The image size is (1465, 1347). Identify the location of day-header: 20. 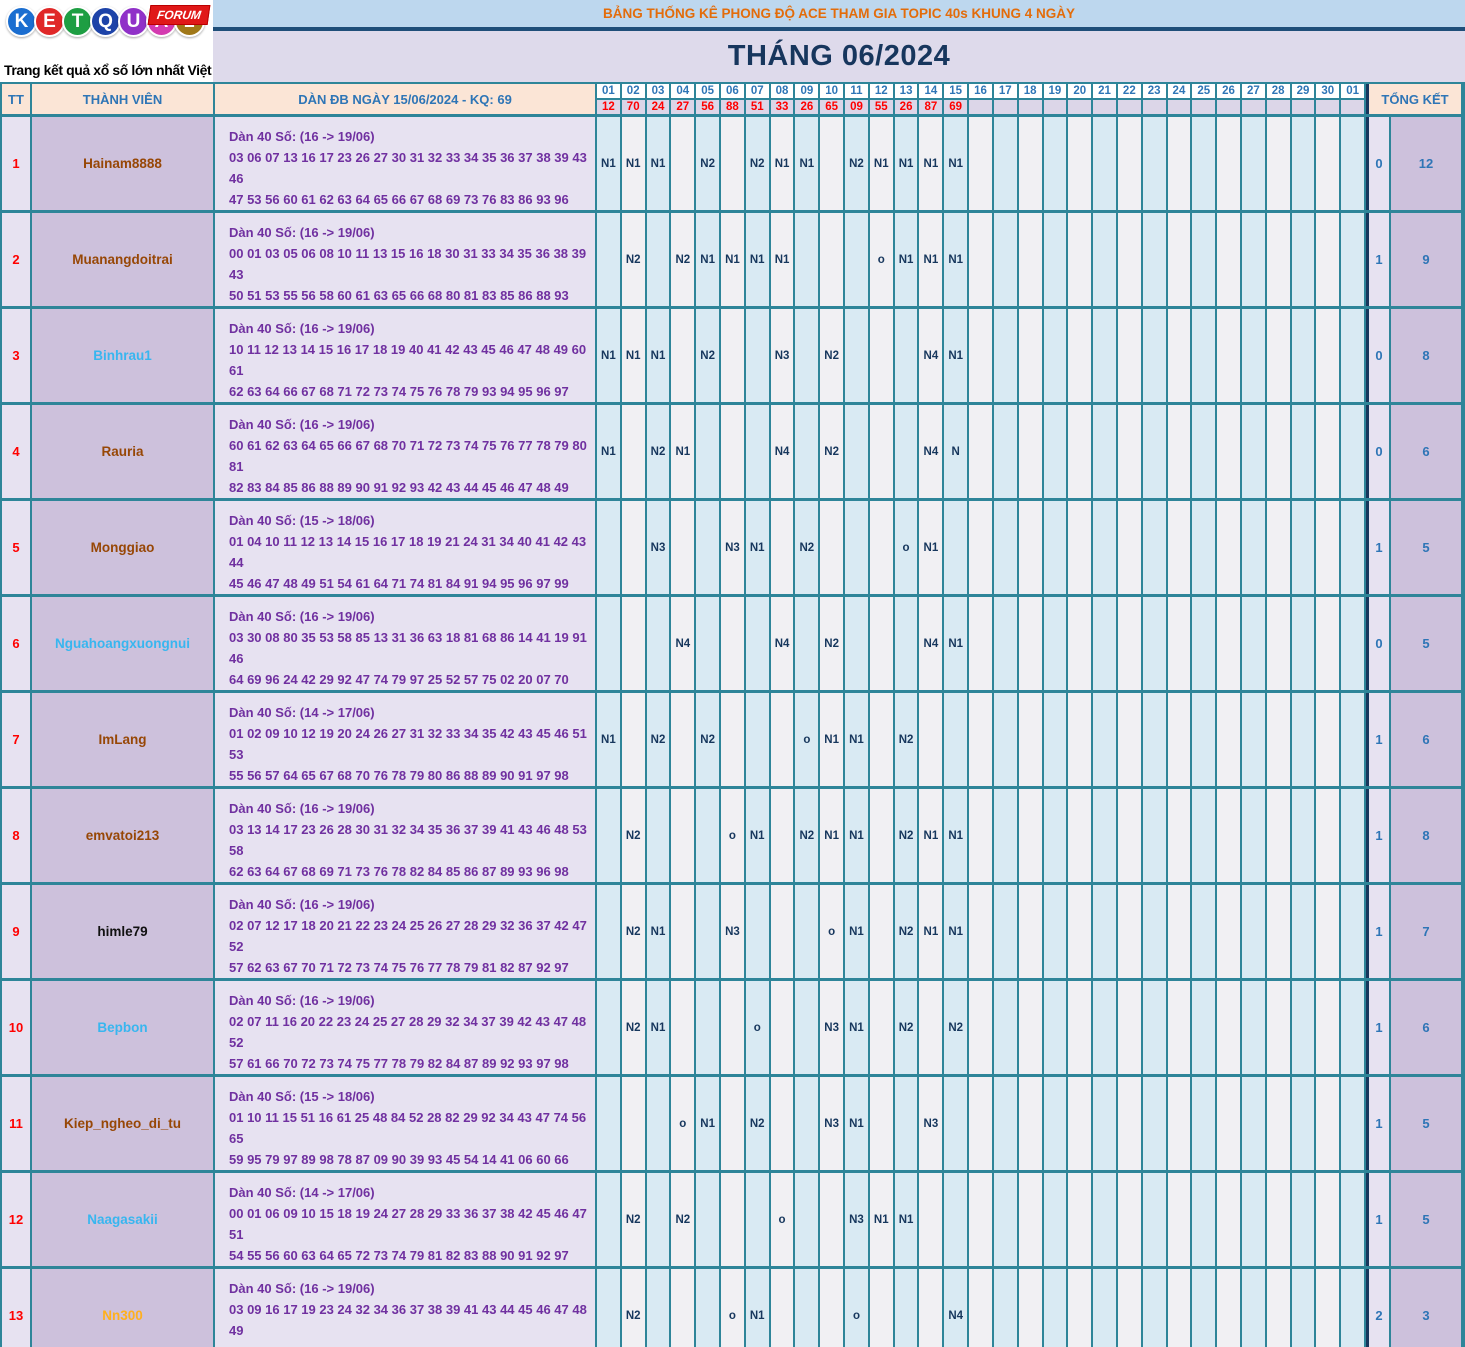
(1081, 91).